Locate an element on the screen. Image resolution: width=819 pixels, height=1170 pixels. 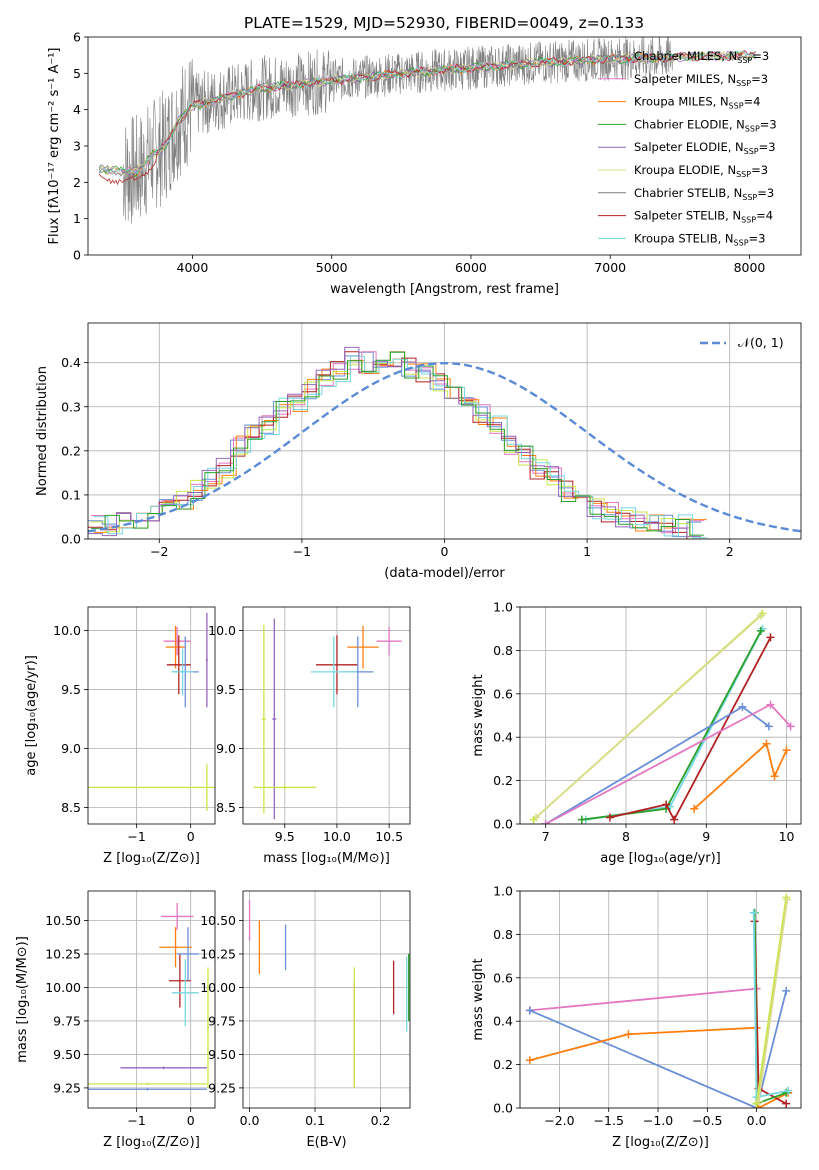
x-tick-label: 0.0 is located at coordinates (757, 1120).